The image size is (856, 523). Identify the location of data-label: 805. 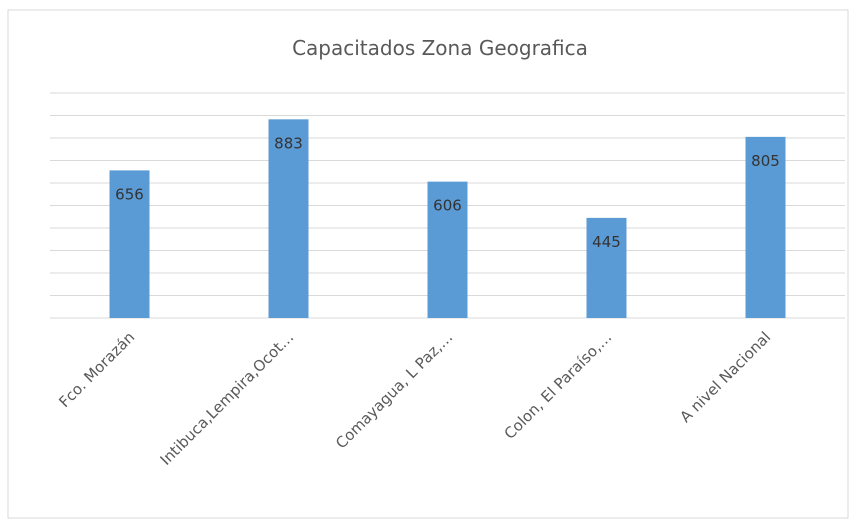
(765, 161).